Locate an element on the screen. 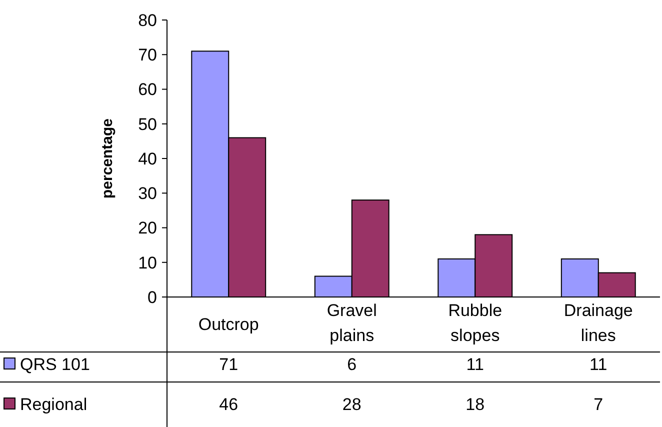 The image size is (662, 427). y-axis-title: percentage is located at coordinates (107, 158).